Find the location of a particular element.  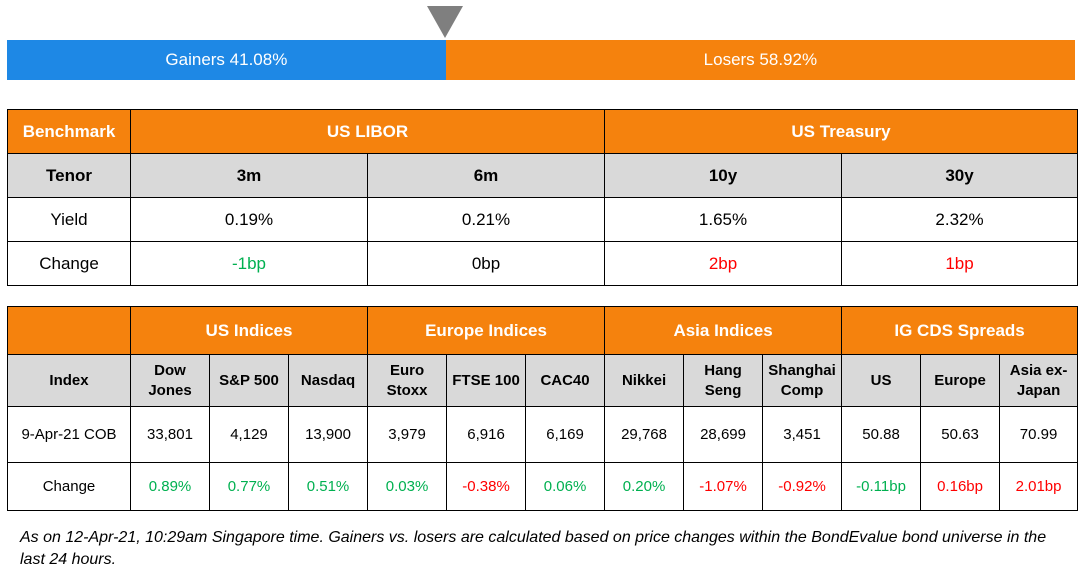

index-name-cell: FTSE 100 is located at coordinates (486, 380).